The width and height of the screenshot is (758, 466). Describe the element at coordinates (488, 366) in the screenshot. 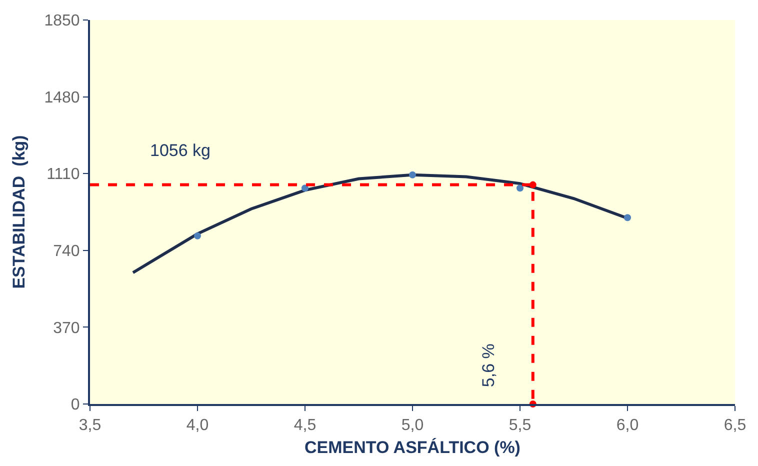

I see `annotation: 5,6 %` at that location.